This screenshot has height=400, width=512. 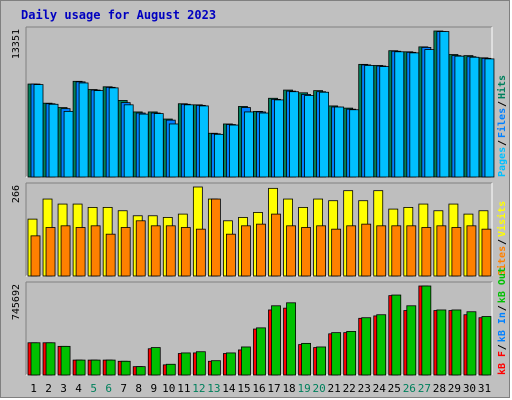 I want to click on x-tick-label-day-8: 8, so click(x=138, y=388).